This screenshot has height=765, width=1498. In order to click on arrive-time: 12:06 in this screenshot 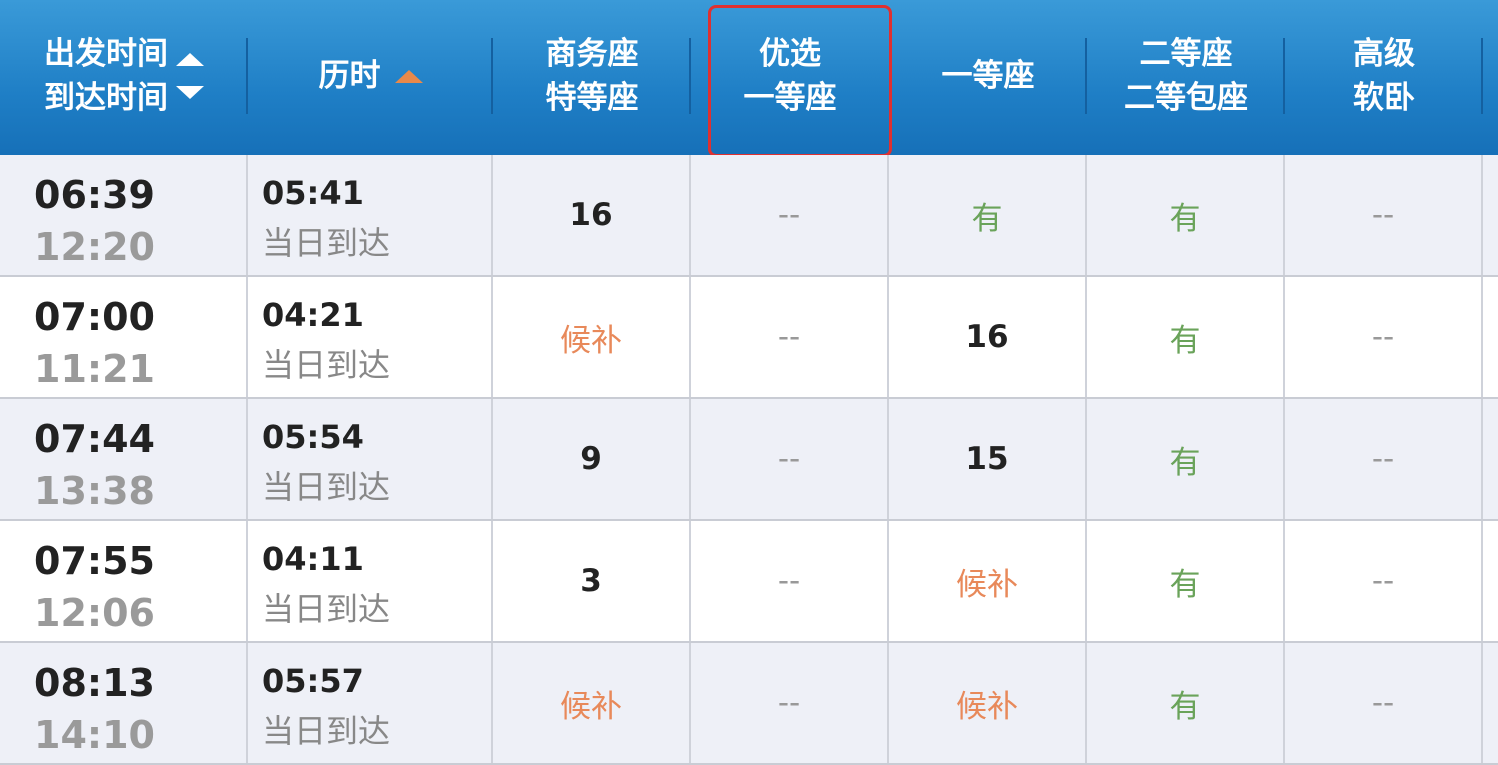, I will do `click(94, 613)`.